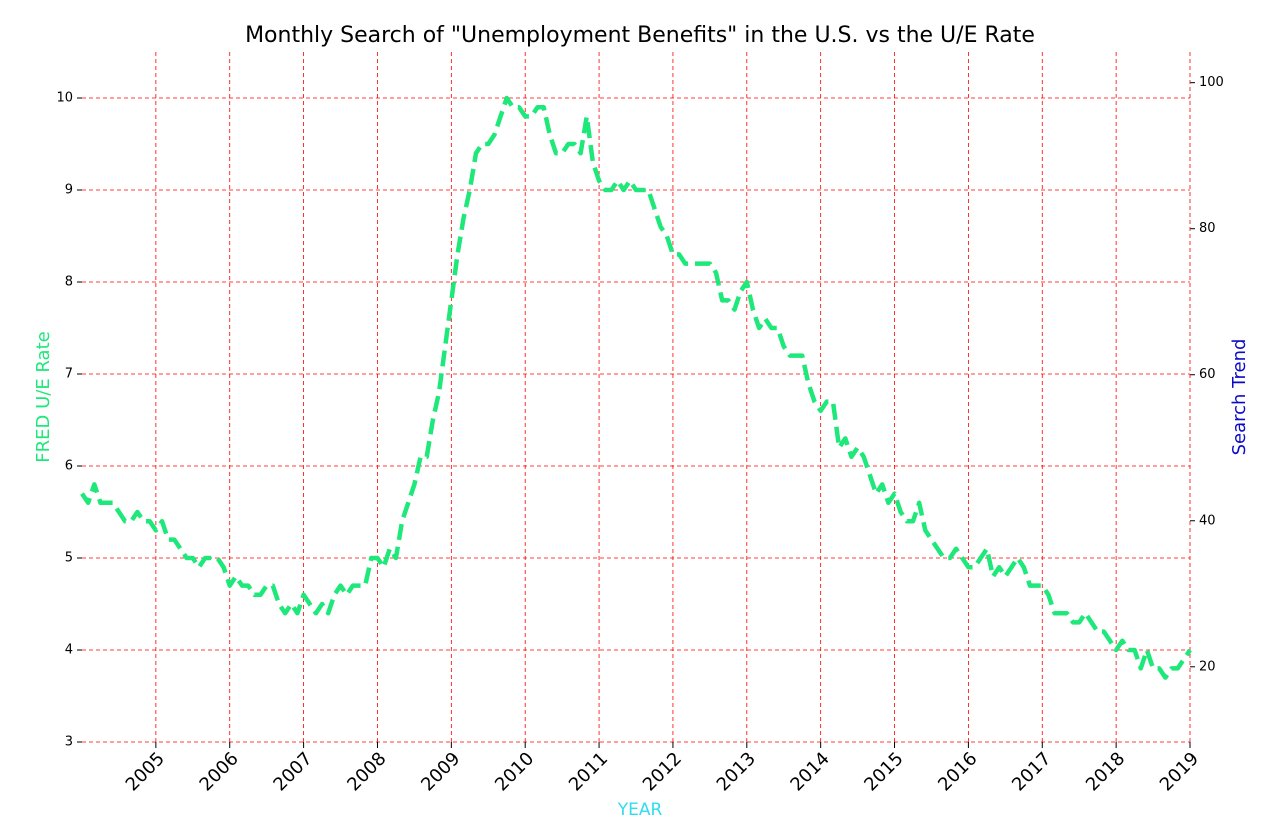 The image size is (1277, 826). I want to click on x-tick-label: 2008, so click(366, 771).